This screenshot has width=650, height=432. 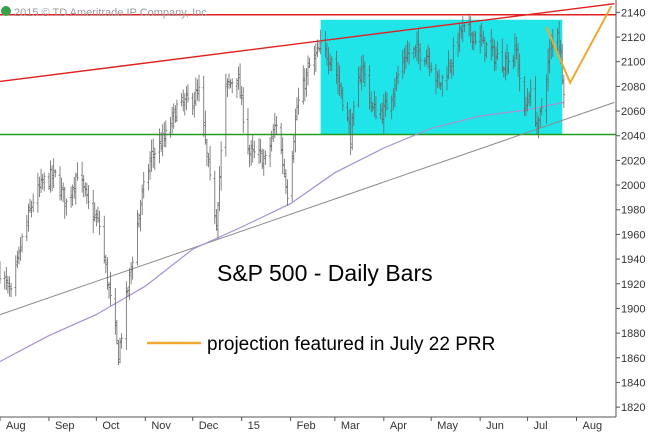 What do you see at coordinates (633, 359) in the screenshot?
I see `y-tick-label: 1860` at bounding box center [633, 359].